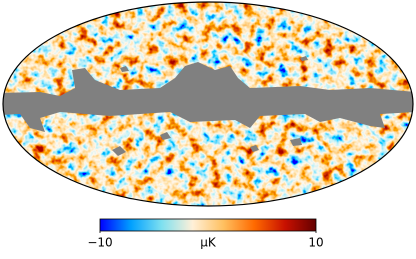  I want to click on tick-label: 10, so click(315, 243).